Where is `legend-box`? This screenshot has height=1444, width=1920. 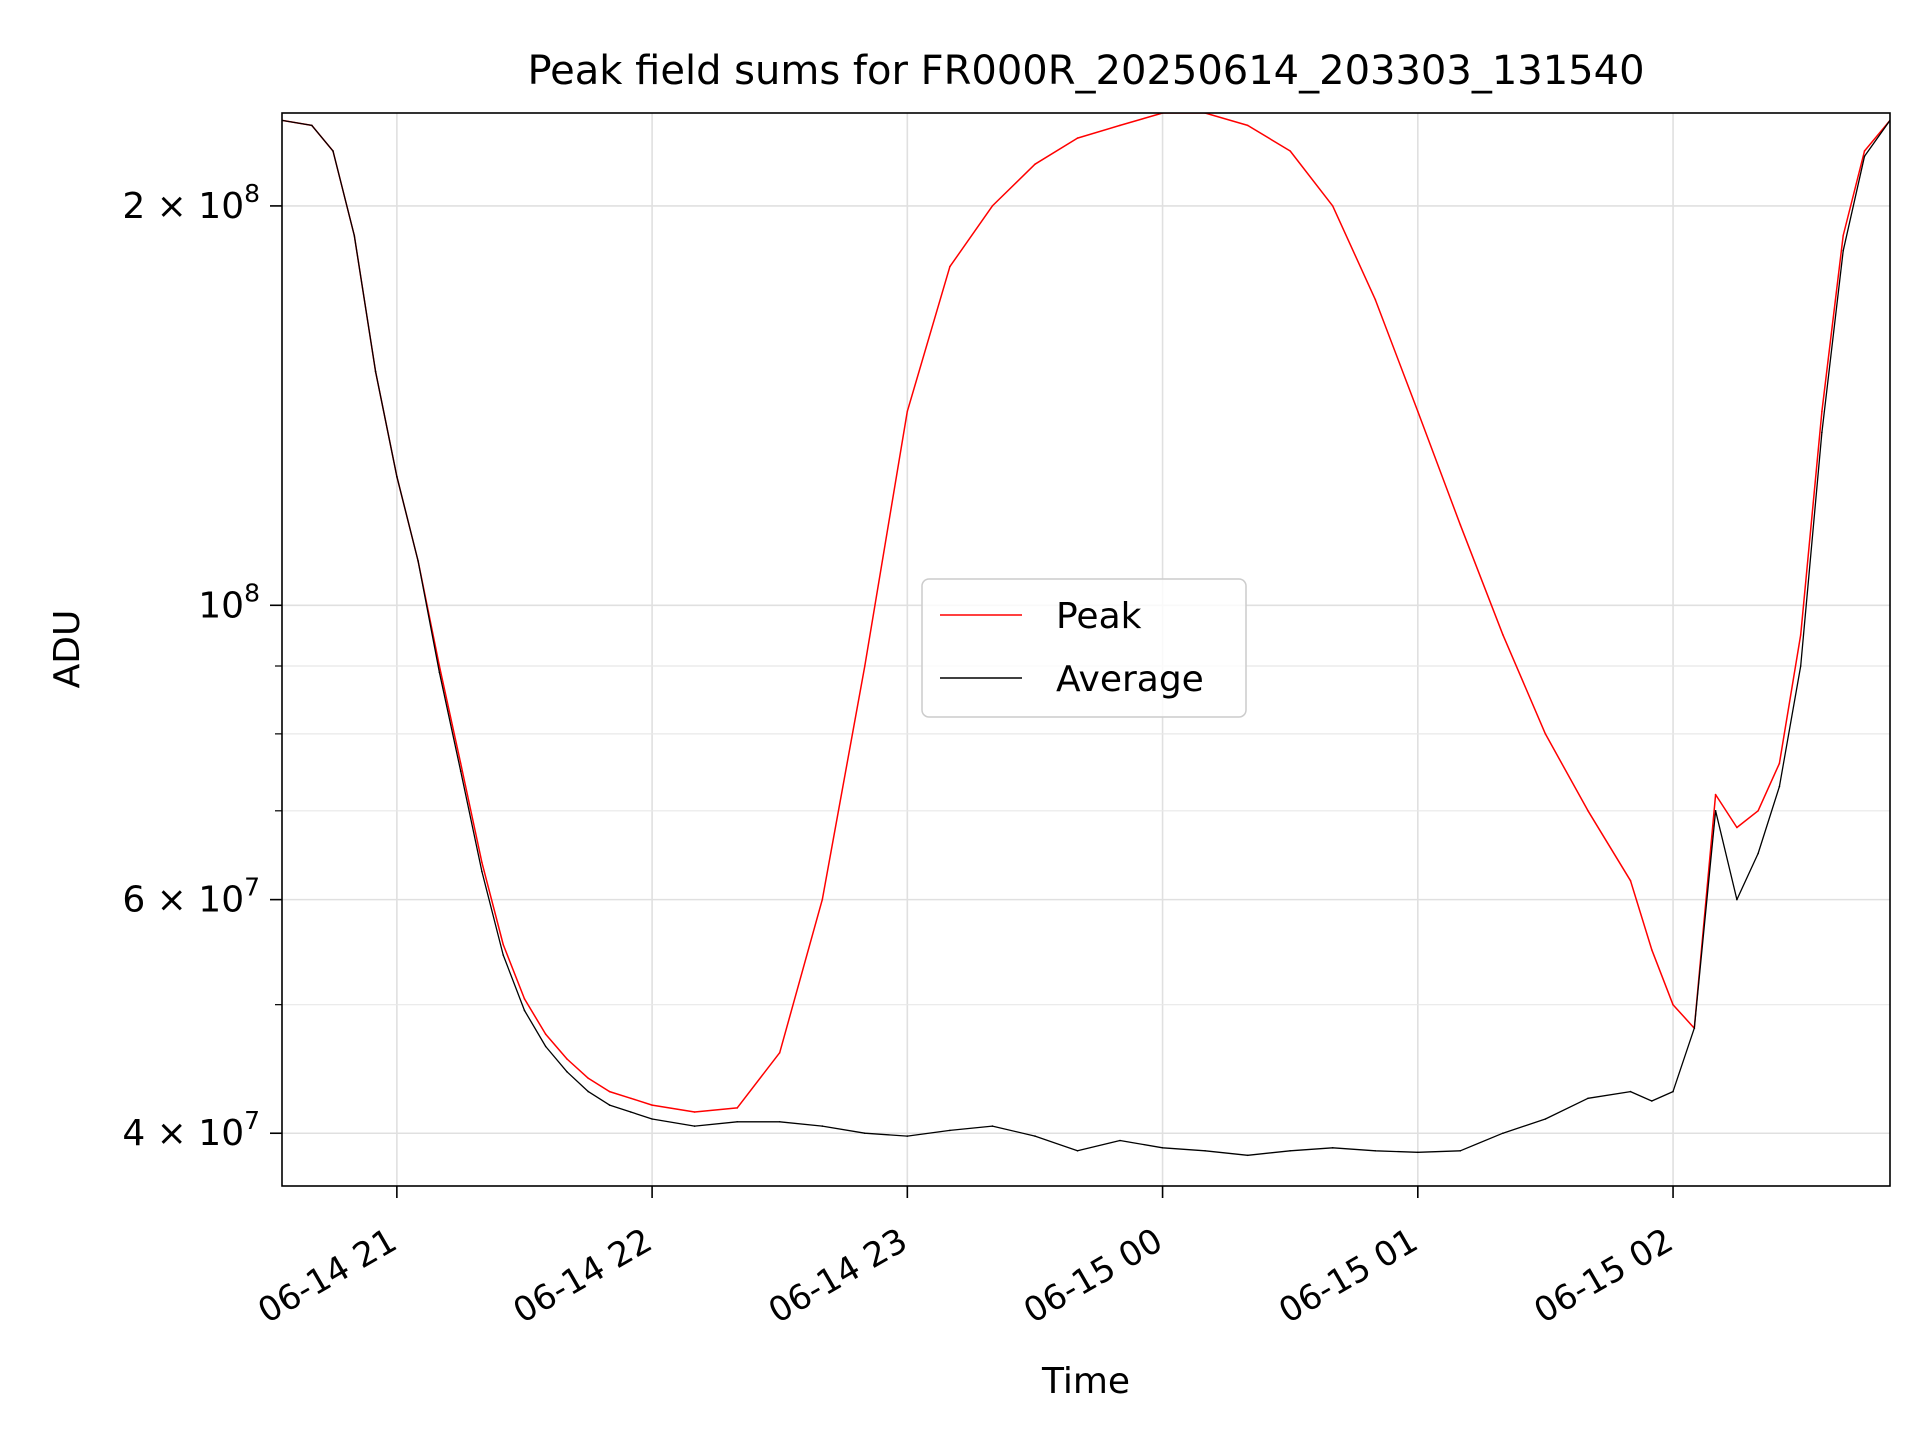 legend-box is located at coordinates (1084, 648).